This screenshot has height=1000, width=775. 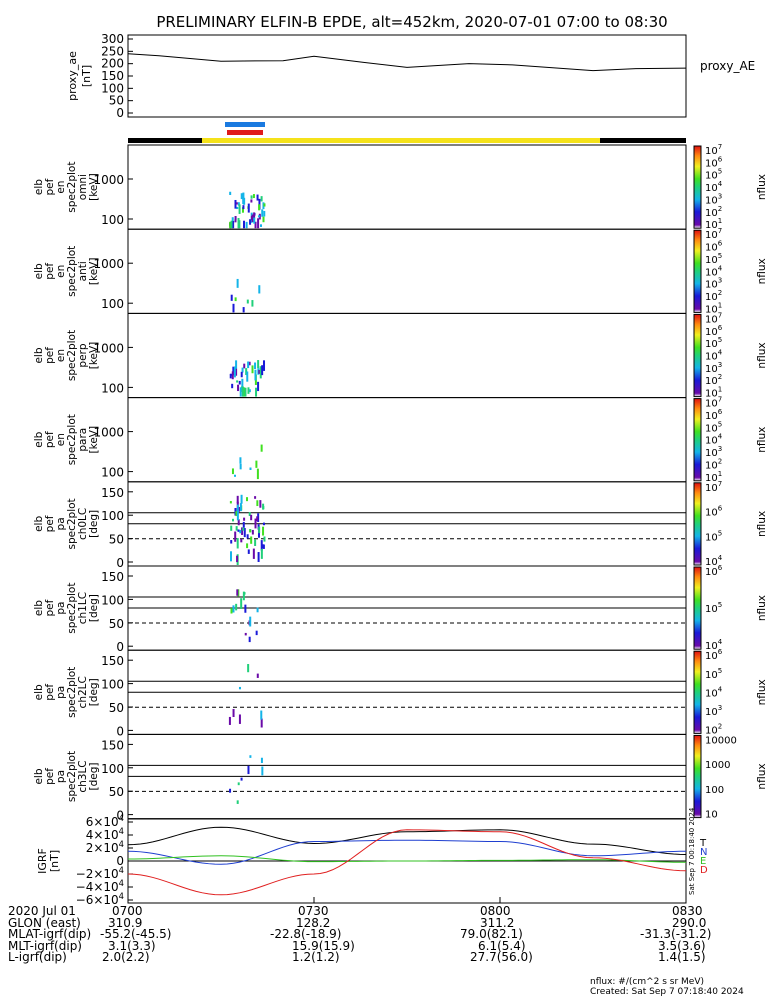 I want to click on panel-ylabel: ch0LC, so click(x=83, y=524).